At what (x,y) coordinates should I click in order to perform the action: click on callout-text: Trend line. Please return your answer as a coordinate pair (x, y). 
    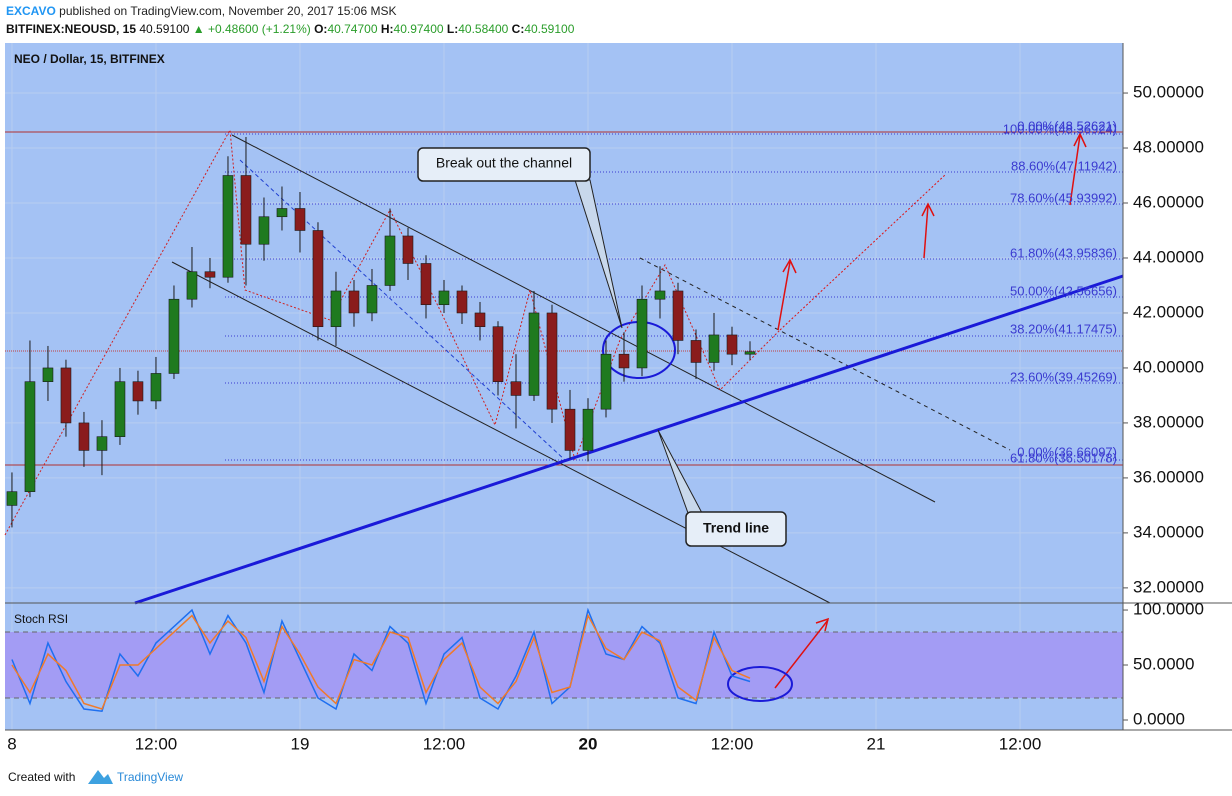
    Looking at the image, I should click on (736, 528).